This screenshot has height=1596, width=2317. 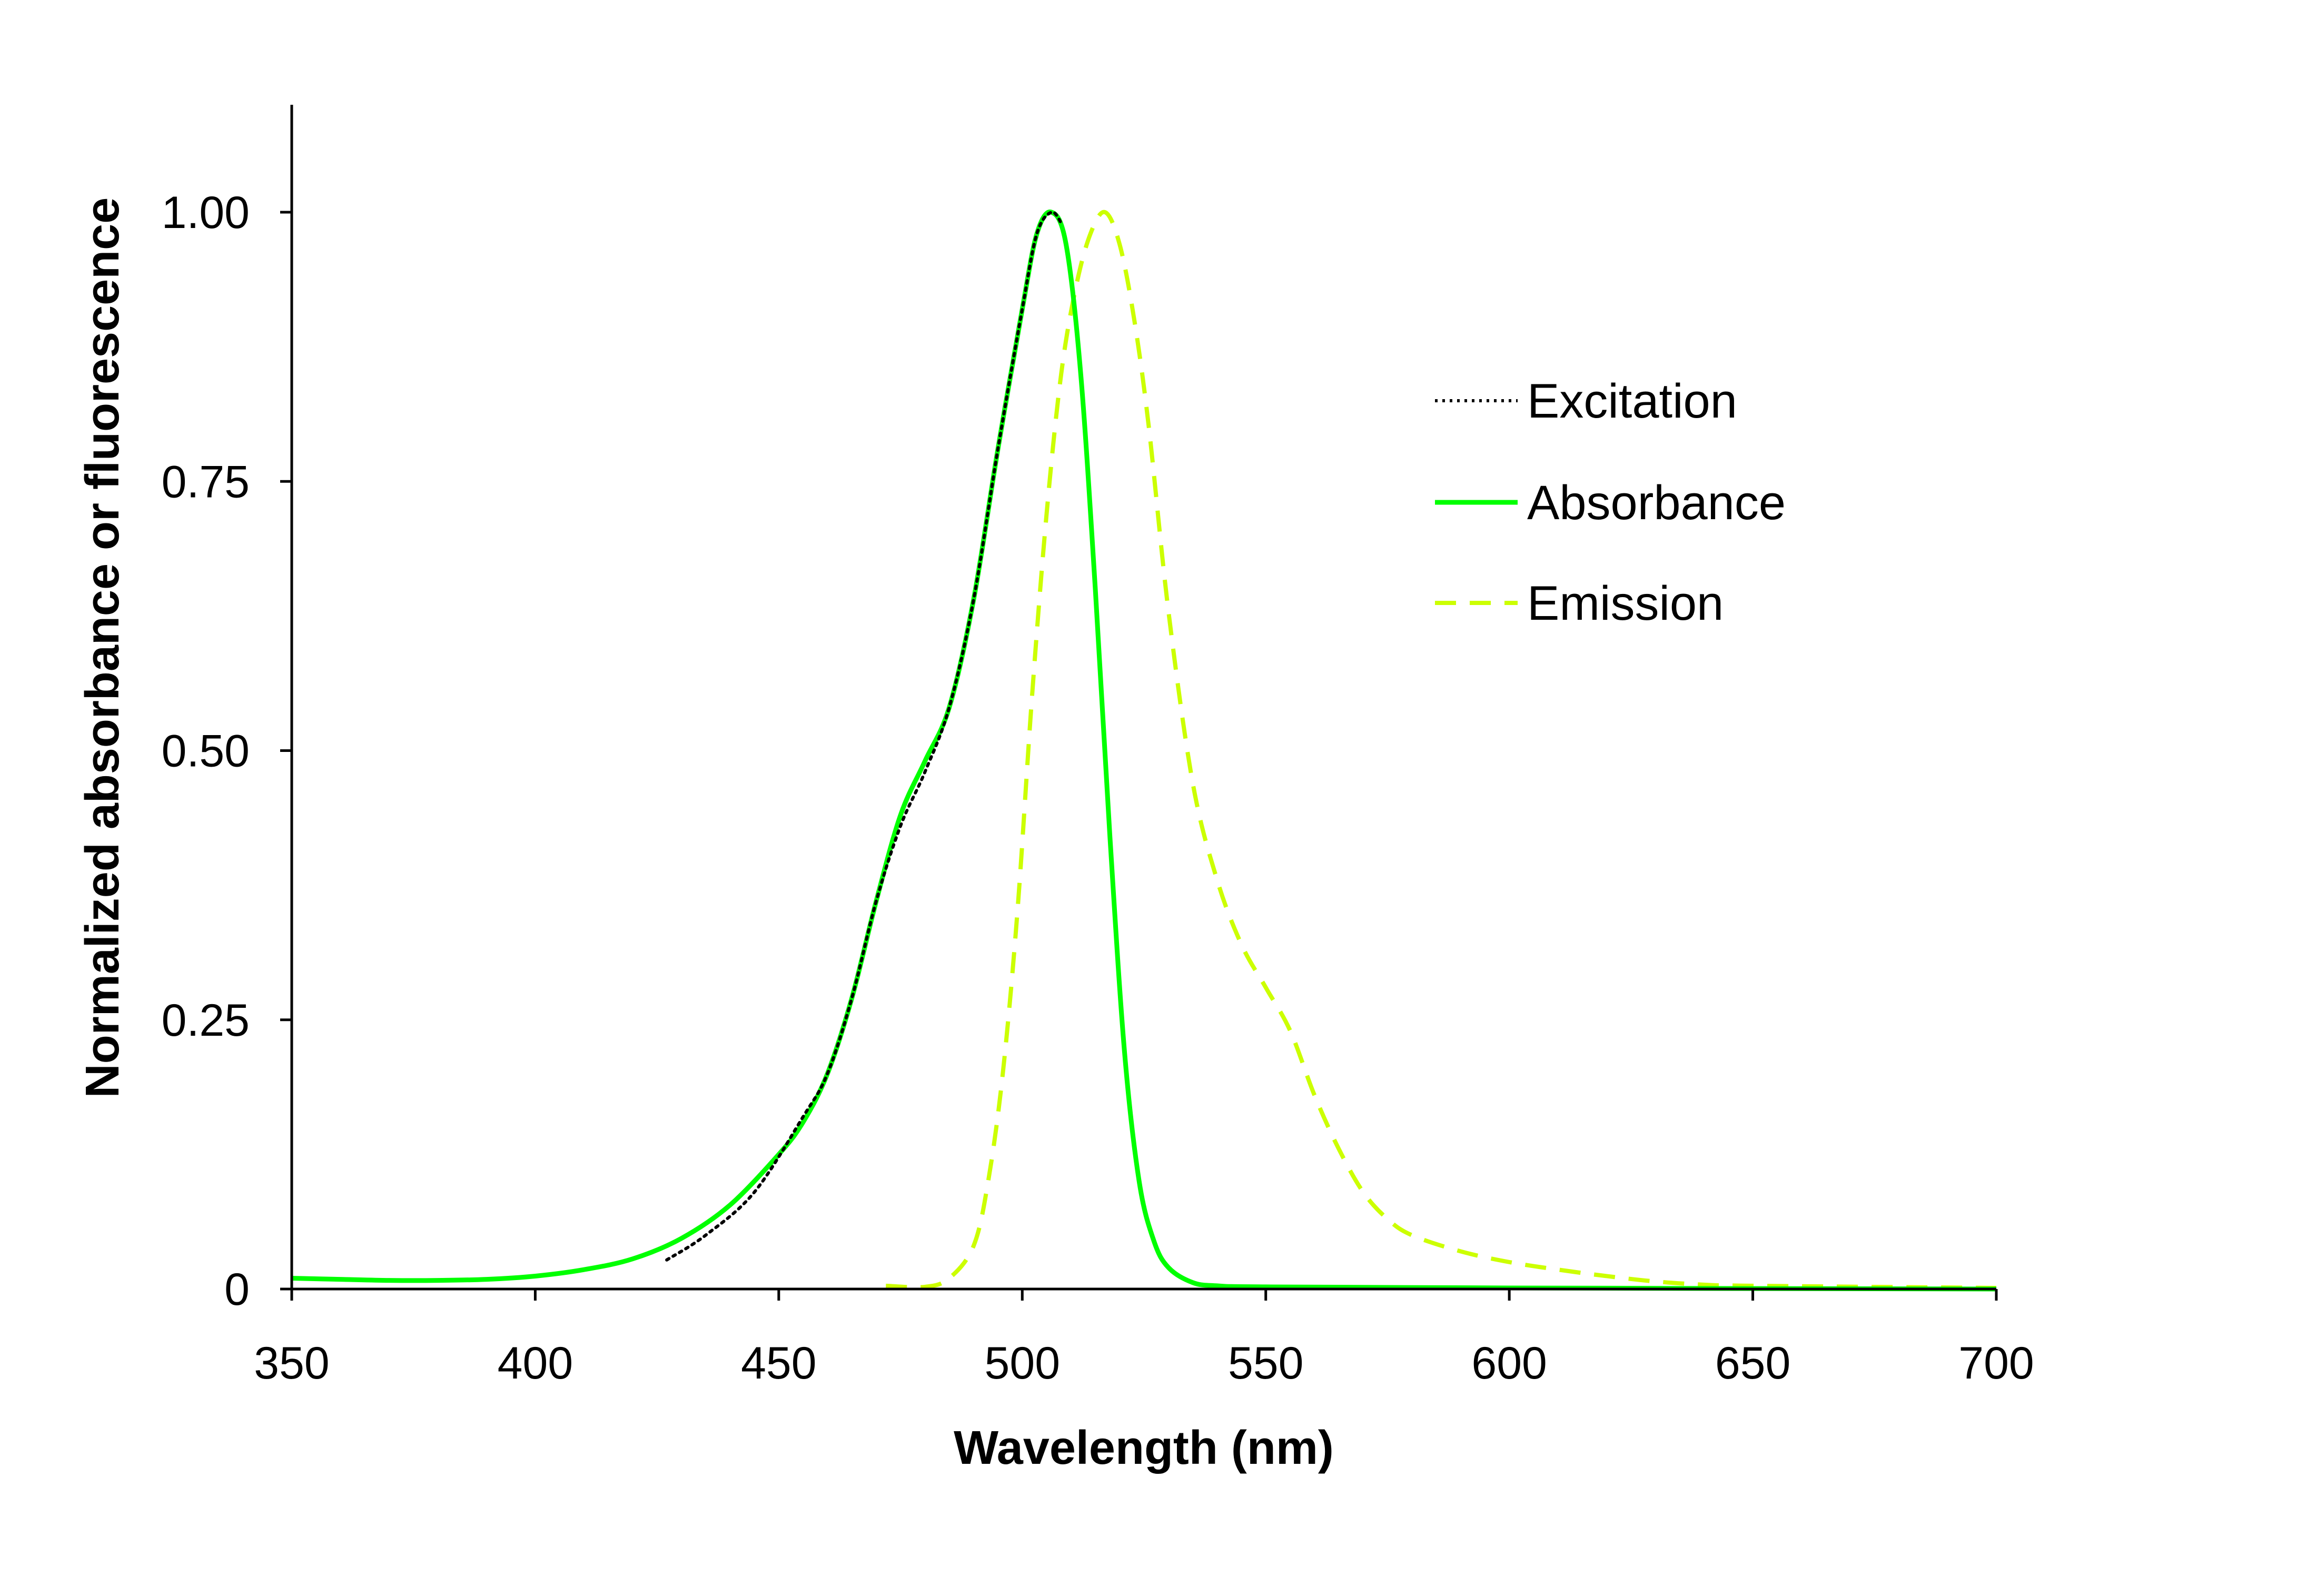 I want to click on y-tick-label: 0, so click(x=237, y=1289).